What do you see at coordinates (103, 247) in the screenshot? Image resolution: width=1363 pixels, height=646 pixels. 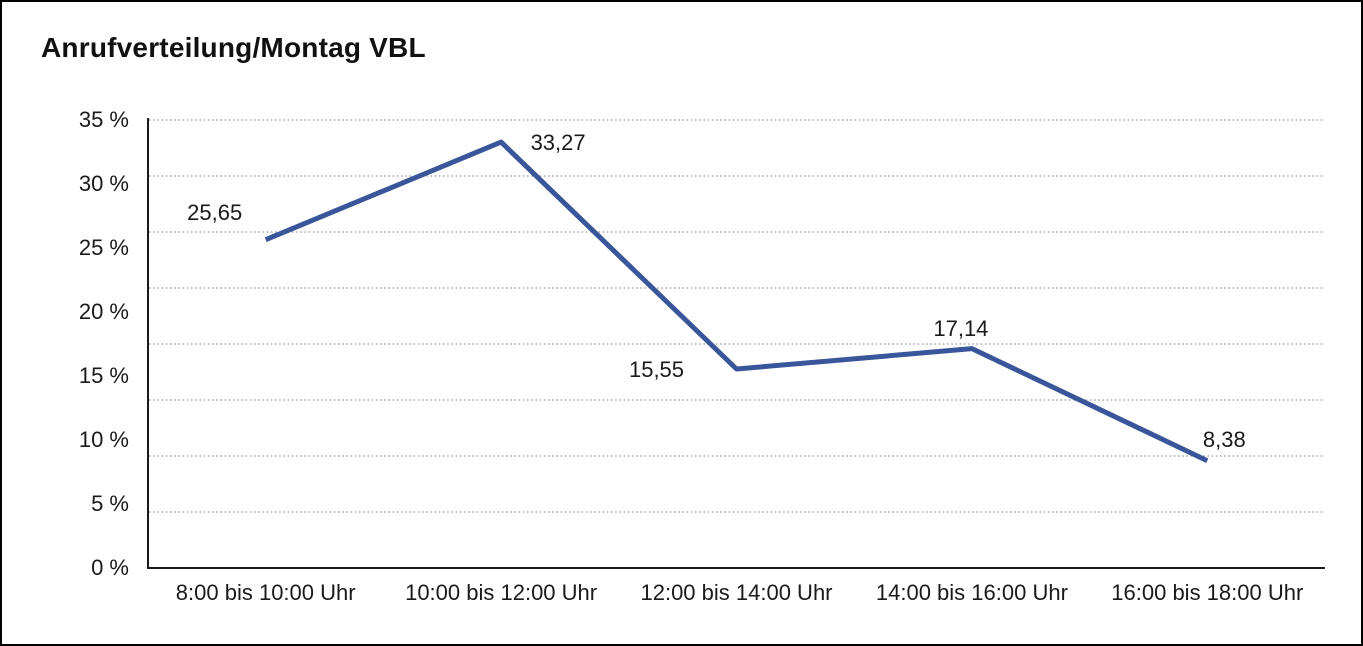 I see `y-tick-label: 25 %` at bounding box center [103, 247].